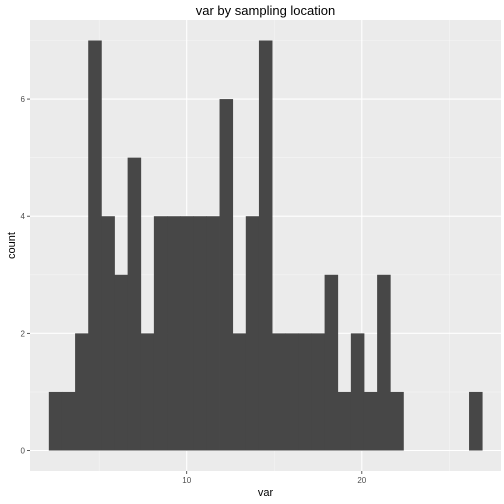 The height and width of the screenshot is (504, 504). I want to click on x-axis-ticks: 10 20, so click(274, 478).